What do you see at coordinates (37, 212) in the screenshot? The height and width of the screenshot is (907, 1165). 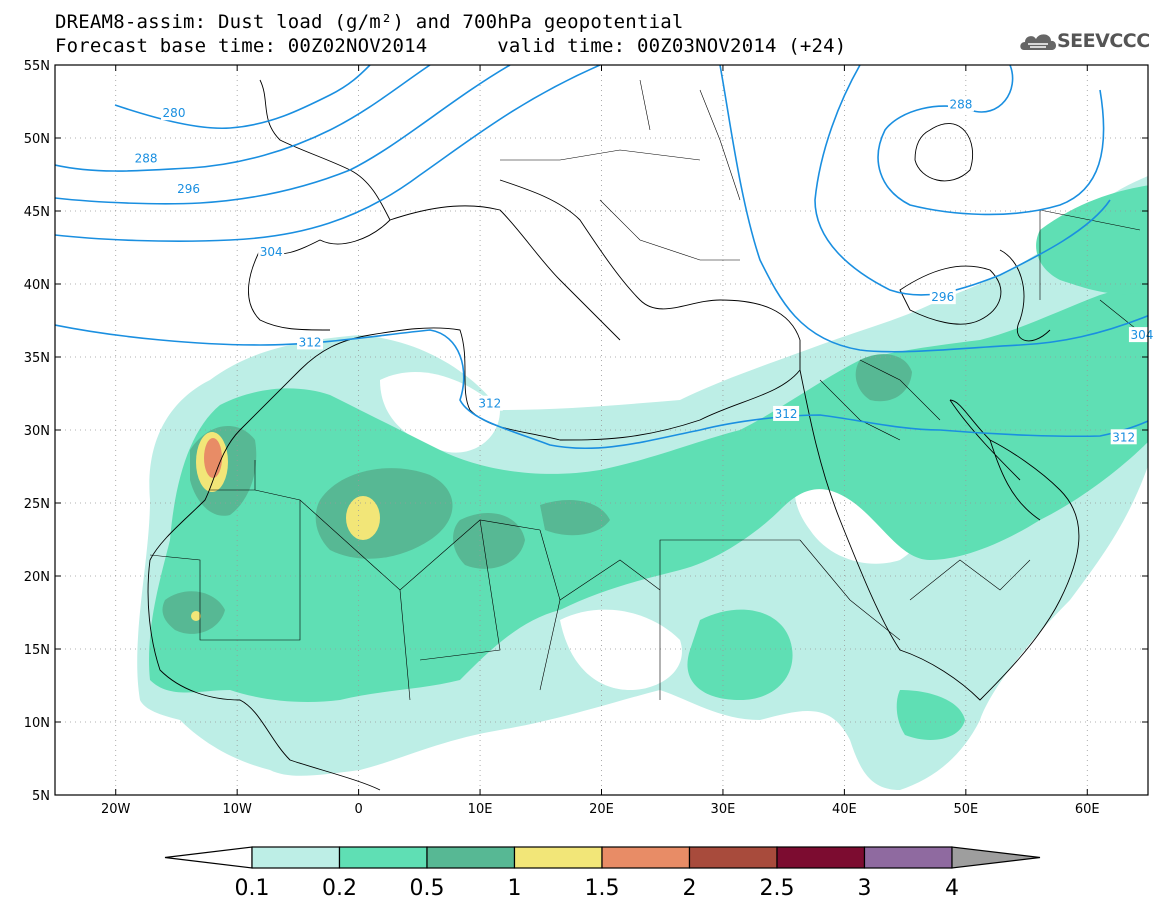 I see `lat-tick-label: 45N` at bounding box center [37, 212].